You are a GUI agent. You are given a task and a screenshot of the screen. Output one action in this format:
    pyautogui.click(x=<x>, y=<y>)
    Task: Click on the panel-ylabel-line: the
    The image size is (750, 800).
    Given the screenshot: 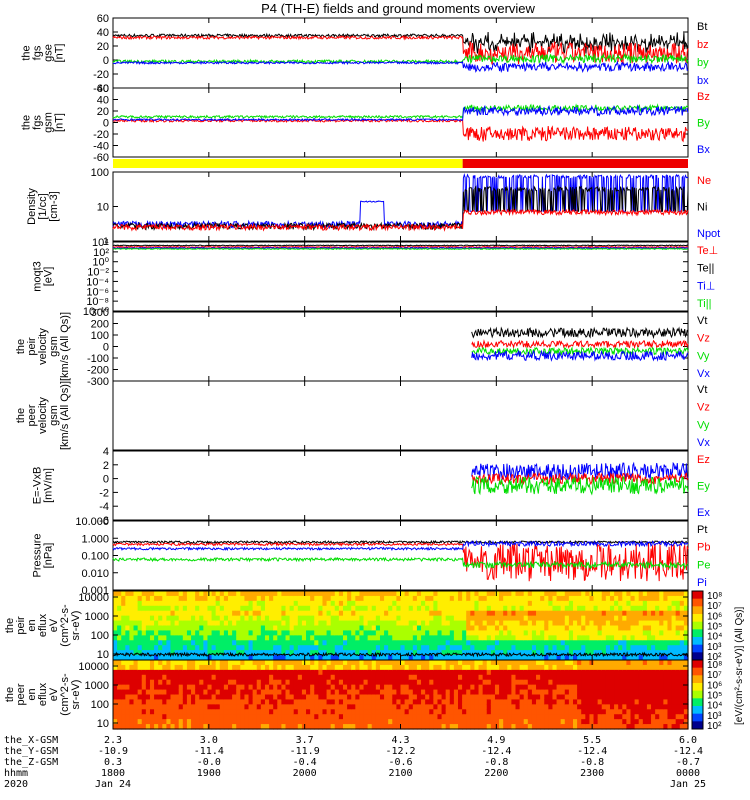 What is the action you would take?
    pyautogui.click(x=27, y=52)
    